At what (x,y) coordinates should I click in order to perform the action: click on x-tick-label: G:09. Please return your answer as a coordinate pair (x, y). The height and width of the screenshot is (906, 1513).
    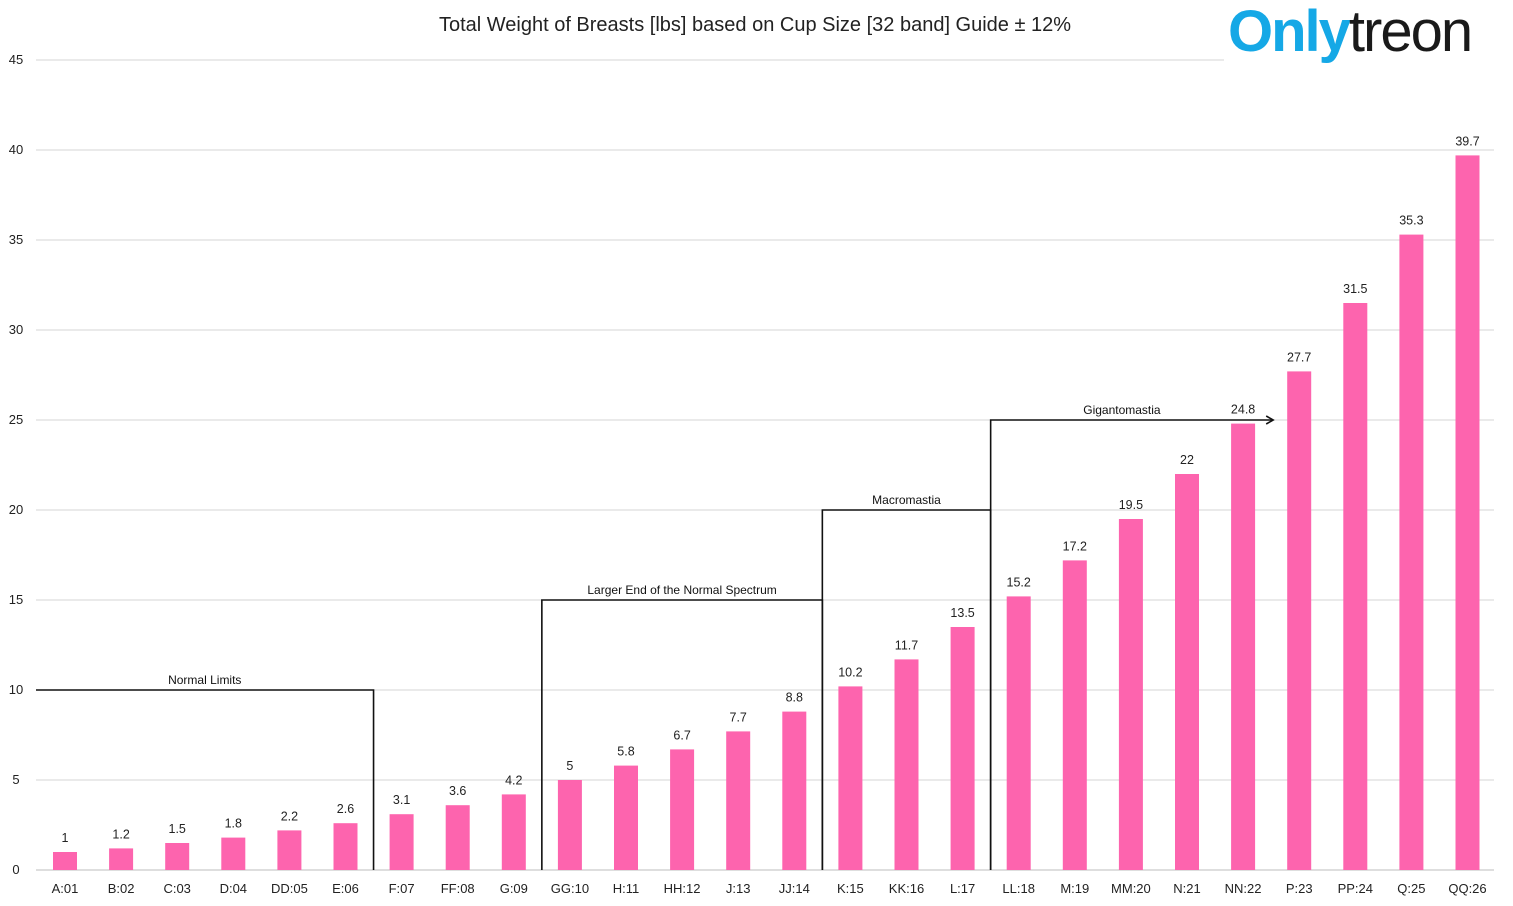
    Looking at the image, I should click on (514, 888).